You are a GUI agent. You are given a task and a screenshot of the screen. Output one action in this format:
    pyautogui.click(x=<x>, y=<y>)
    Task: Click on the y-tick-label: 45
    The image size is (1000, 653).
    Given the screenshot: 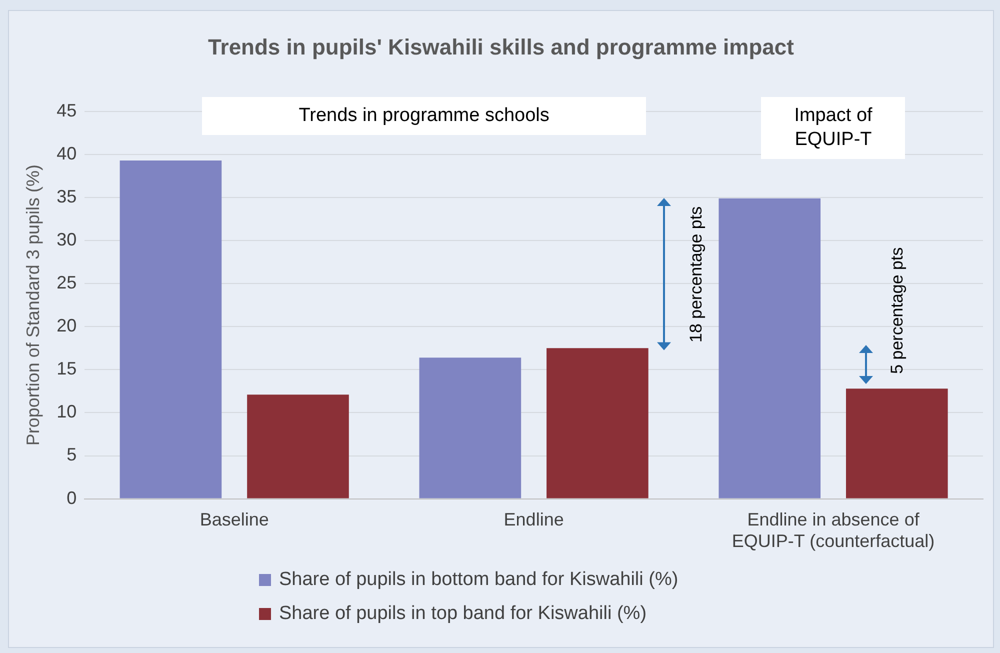 What is the action you would take?
    pyautogui.click(x=66, y=110)
    